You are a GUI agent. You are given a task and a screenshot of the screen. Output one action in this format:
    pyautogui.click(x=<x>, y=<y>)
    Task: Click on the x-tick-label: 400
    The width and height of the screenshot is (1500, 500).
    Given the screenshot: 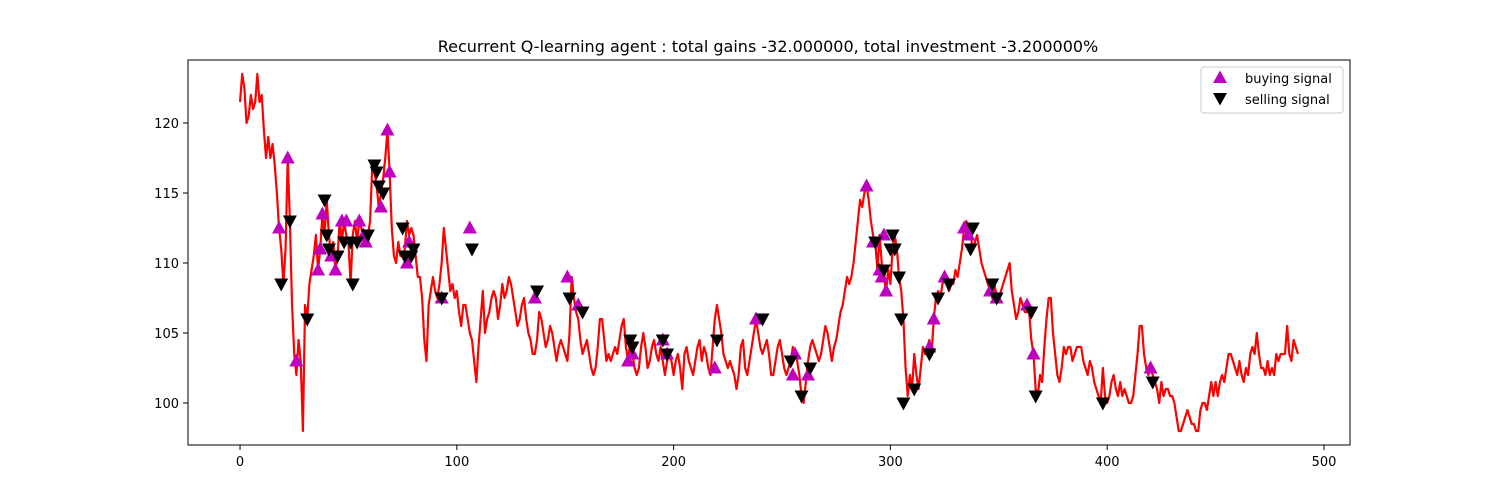 What is the action you would take?
    pyautogui.click(x=1107, y=462)
    